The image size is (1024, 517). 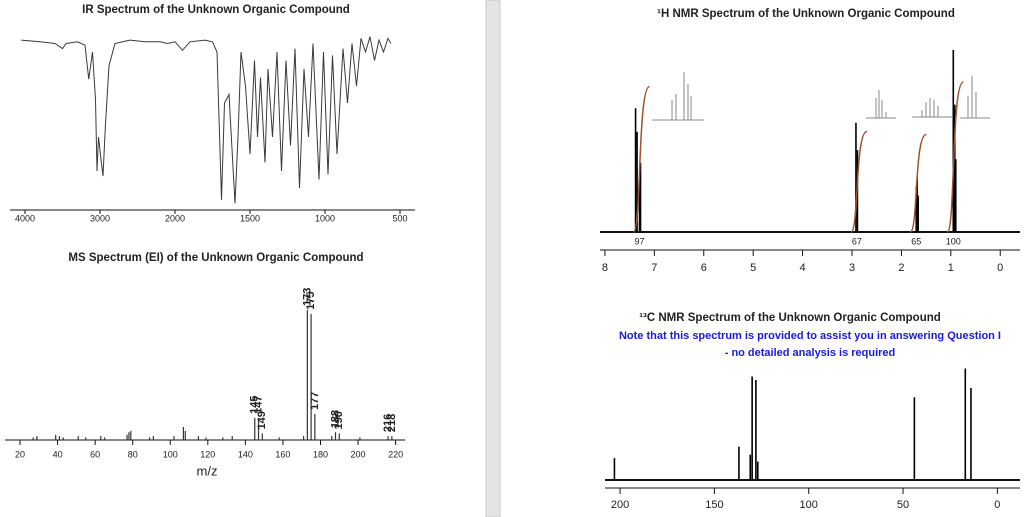 I want to click on ir-trace, so click(x=206, y=120).